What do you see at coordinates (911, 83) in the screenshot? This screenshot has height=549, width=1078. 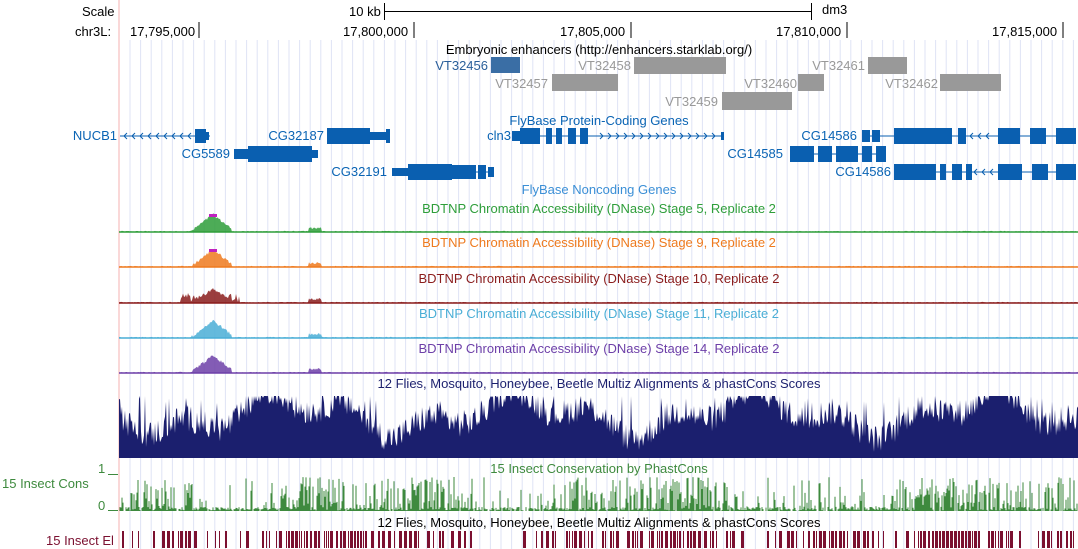 I see `enhancer-label: VT32462` at bounding box center [911, 83].